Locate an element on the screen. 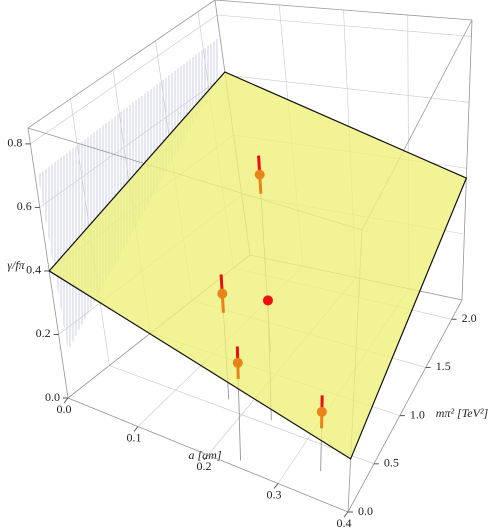  x-tick-label: 0.4 is located at coordinates (344, 522).